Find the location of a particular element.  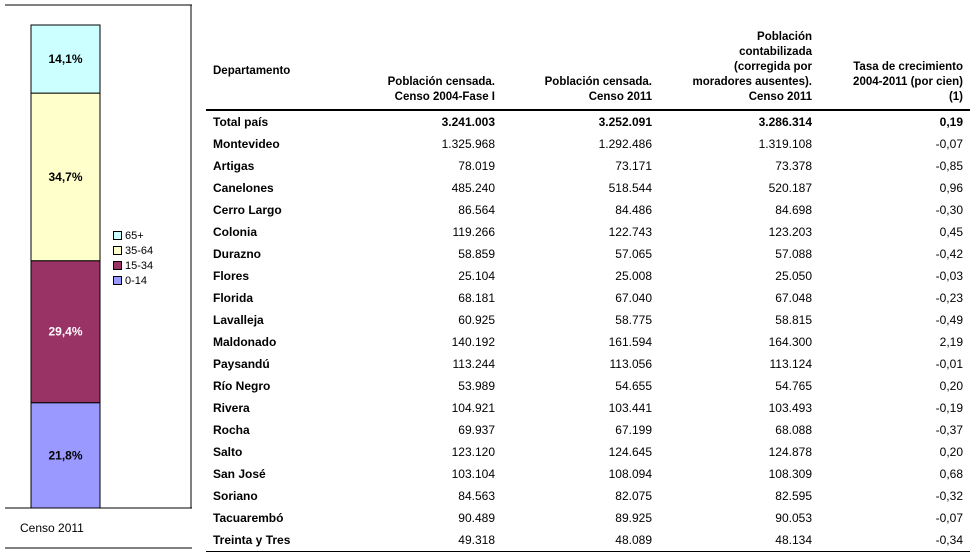

cell-censo-2004: 60.925 is located at coordinates (476, 320).